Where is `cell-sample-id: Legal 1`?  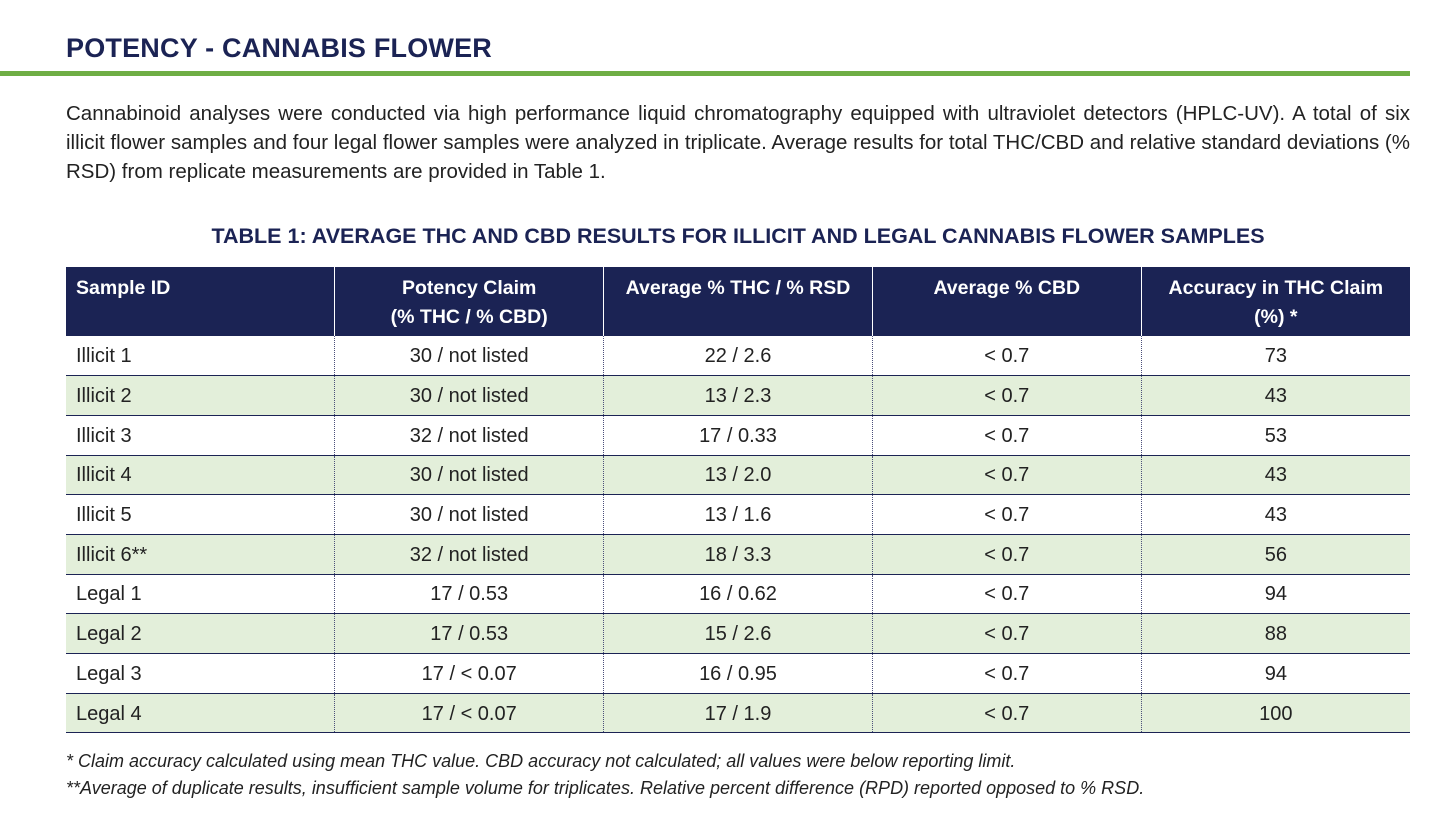 cell-sample-id: Legal 1 is located at coordinates (200, 594).